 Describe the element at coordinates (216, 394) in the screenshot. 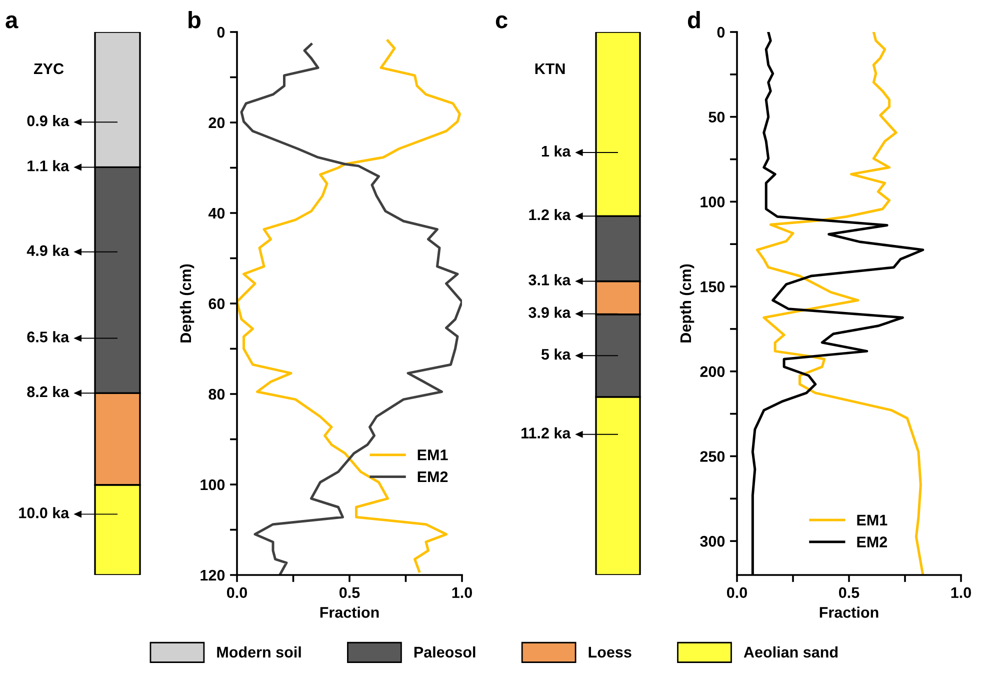

I see `y-tick-label: 80` at that location.